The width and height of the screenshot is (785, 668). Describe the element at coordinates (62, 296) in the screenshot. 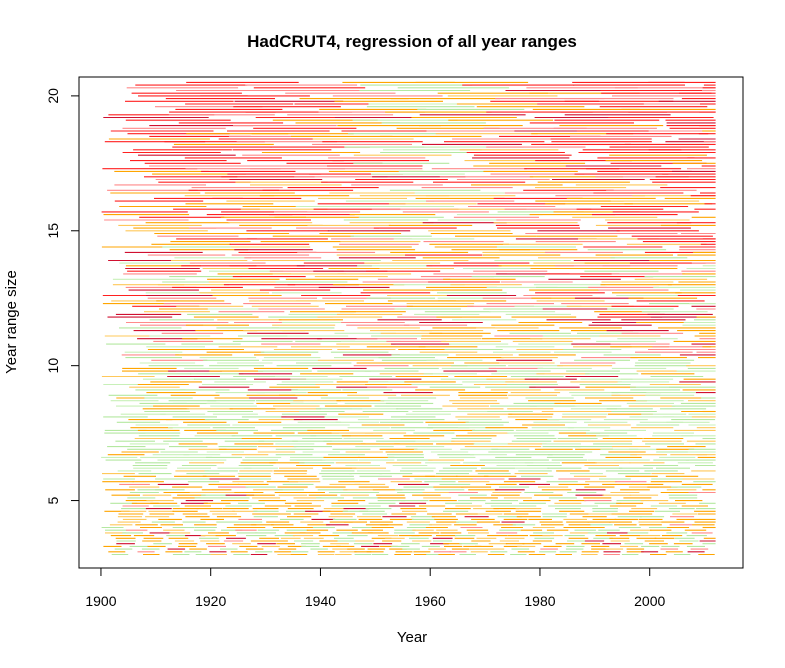

I see `y-axis: 5 10 15 20` at that location.